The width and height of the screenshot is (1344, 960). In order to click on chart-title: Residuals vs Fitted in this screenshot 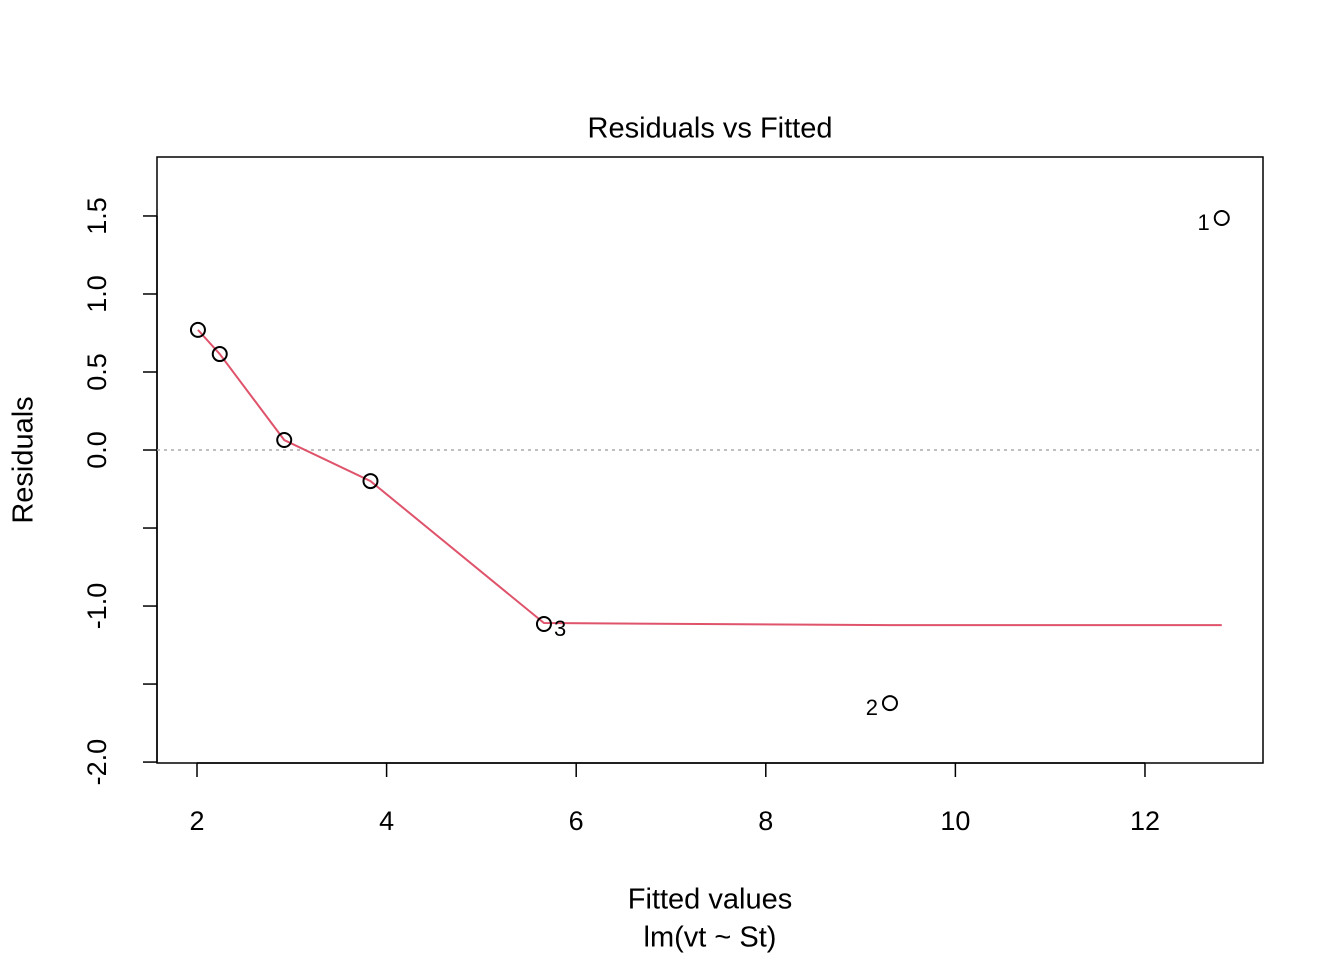, I will do `click(710, 129)`.